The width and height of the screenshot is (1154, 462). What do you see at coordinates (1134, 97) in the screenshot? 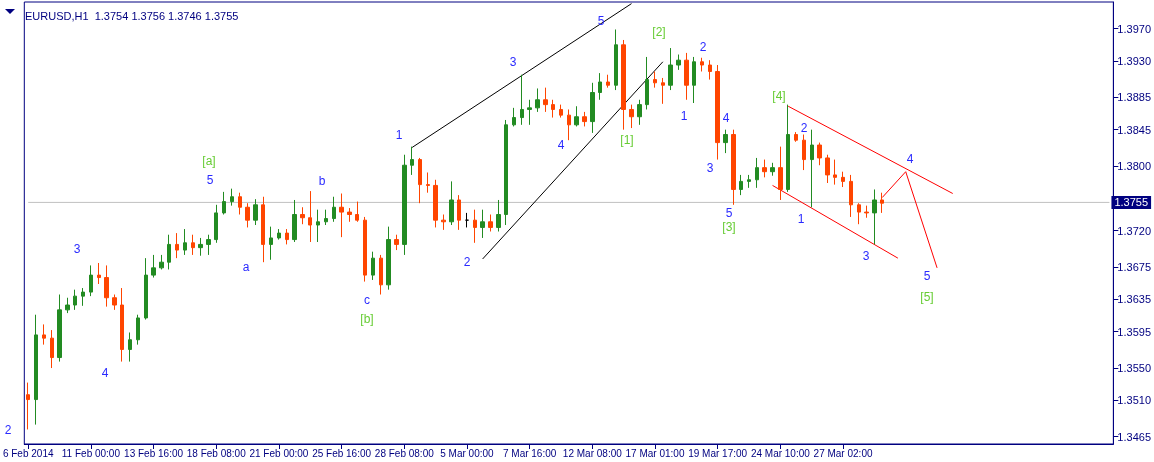
I see `y-tick-label: 1.3885` at bounding box center [1134, 97].